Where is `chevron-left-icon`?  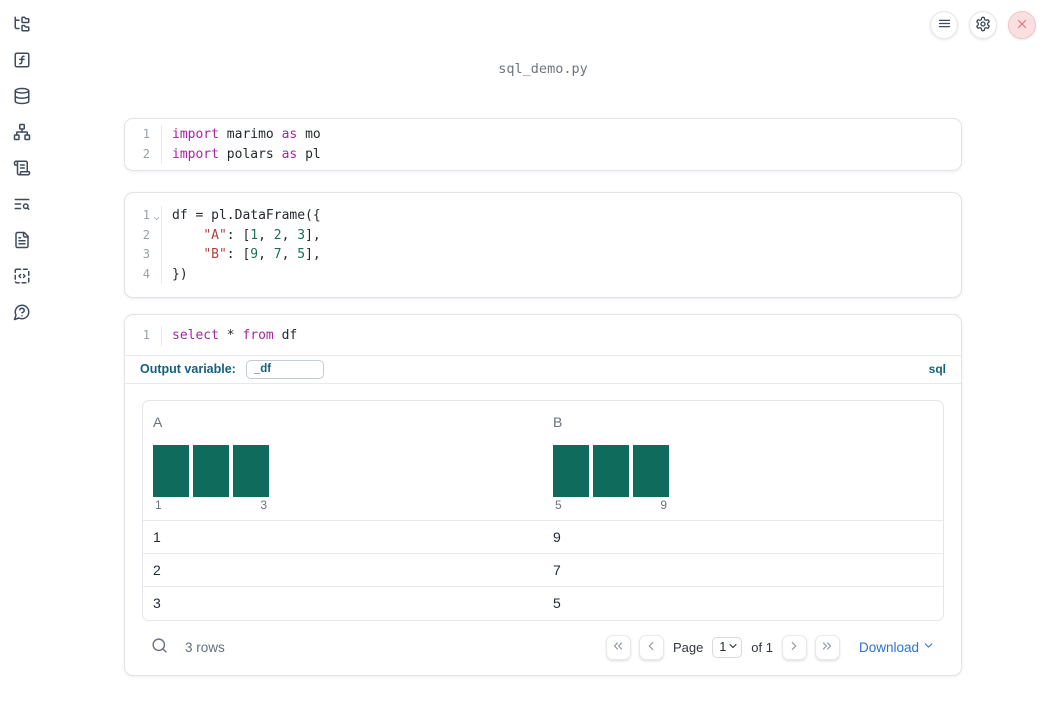 chevron-left-icon is located at coordinates (651, 645).